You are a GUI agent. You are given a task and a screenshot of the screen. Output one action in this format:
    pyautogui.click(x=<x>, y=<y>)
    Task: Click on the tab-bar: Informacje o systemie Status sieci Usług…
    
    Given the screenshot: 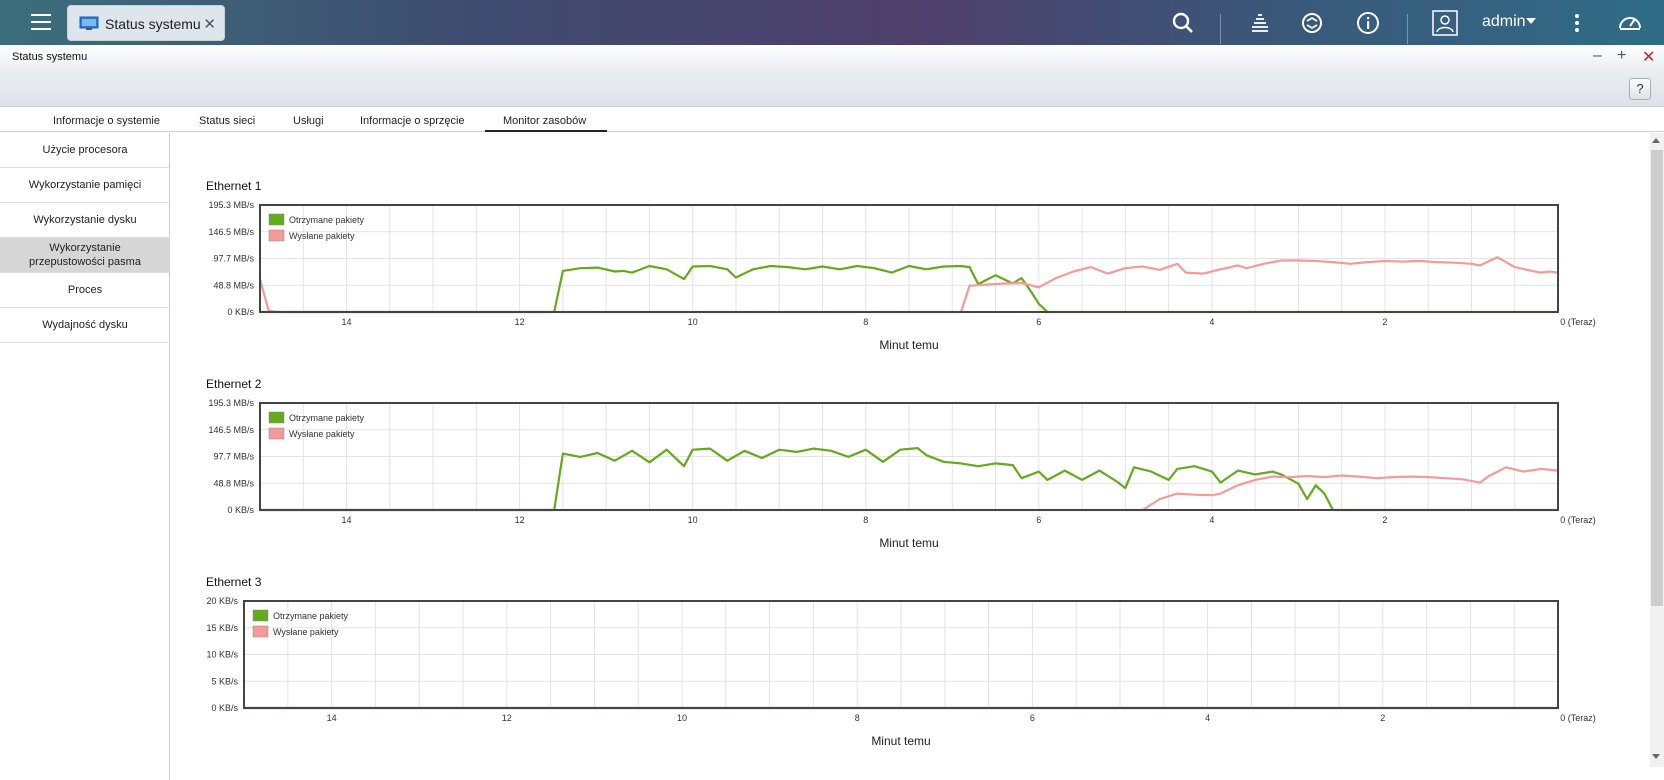 What is the action you would take?
    pyautogui.click(x=832, y=120)
    